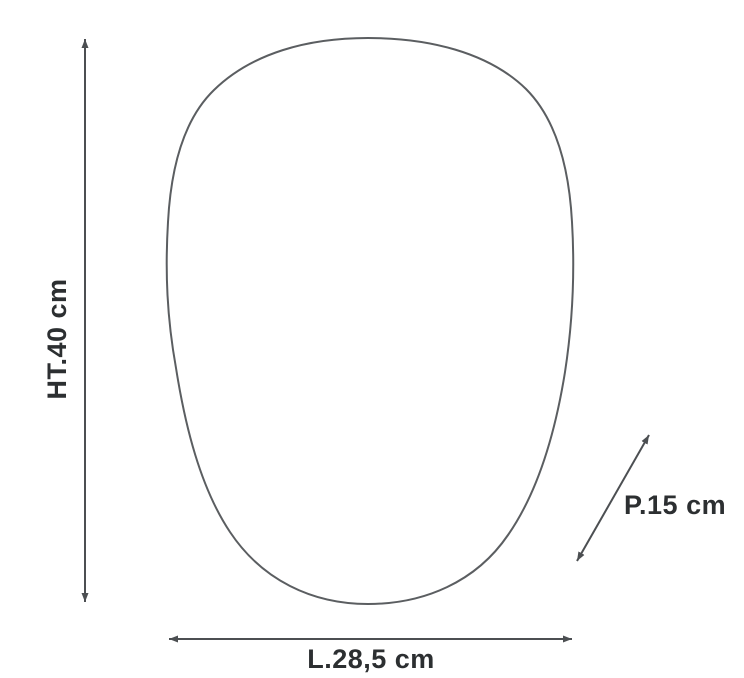 The image size is (744, 678). Describe the element at coordinates (371, 659) in the screenshot. I see `width-dimension-label: L.28,5 cm` at that location.